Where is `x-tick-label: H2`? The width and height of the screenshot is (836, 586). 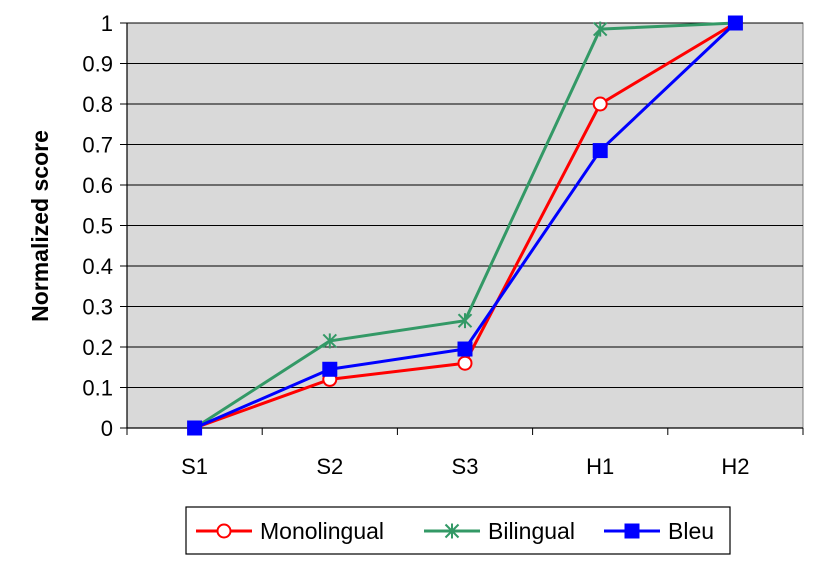
x-tick-label: H2 is located at coordinates (735, 466).